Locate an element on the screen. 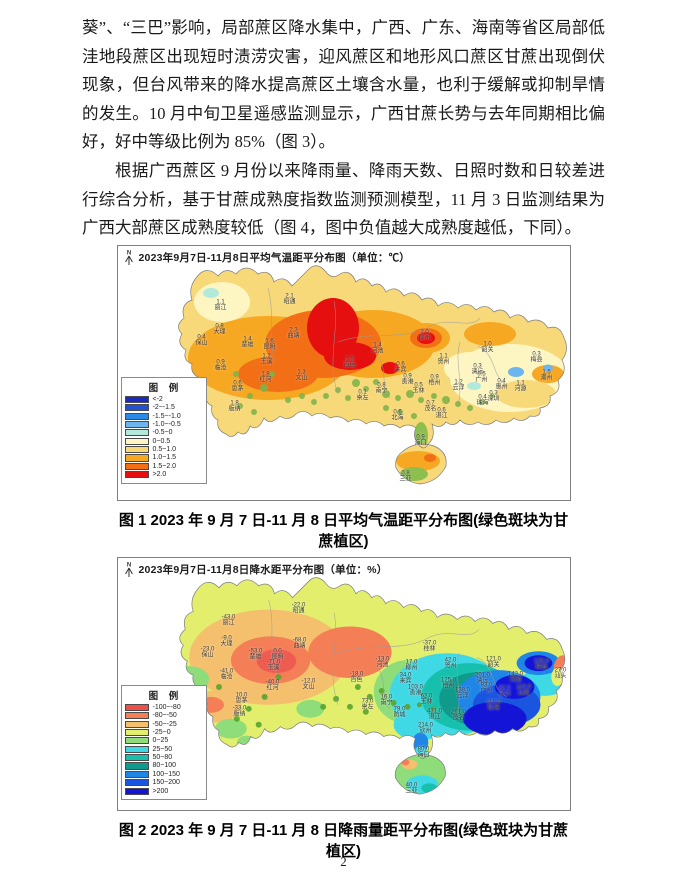  legend-entry: -0.5~0 is located at coordinates (163, 433).